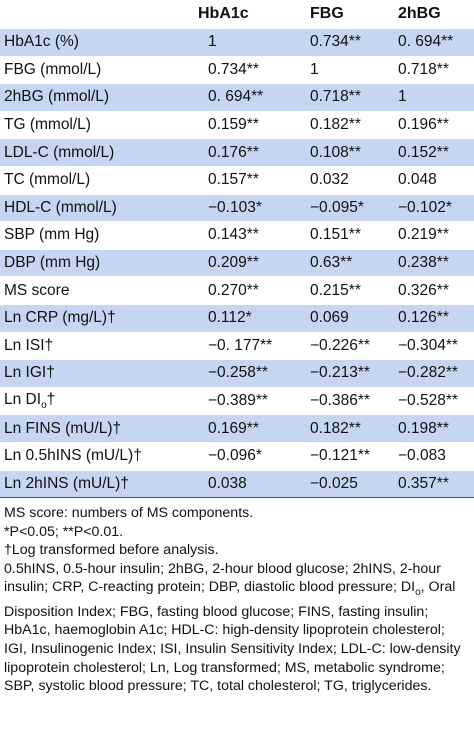 The image size is (474, 748). Describe the element at coordinates (433, 456) in the screenshot. I see `cell-2hbg: −0.083` at that location.